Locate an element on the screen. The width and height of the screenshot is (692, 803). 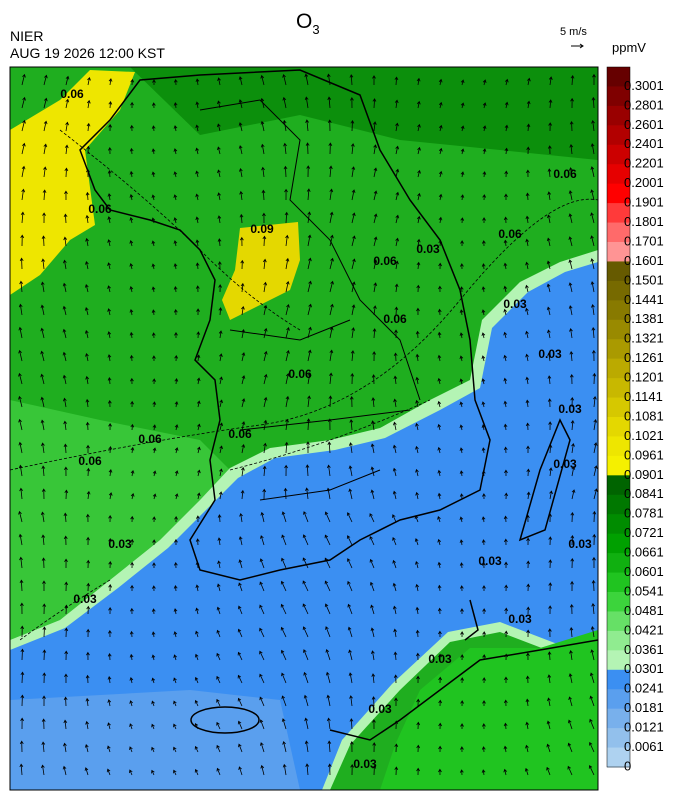
contour-label: 0.09 is located at coordinates (262, 229).